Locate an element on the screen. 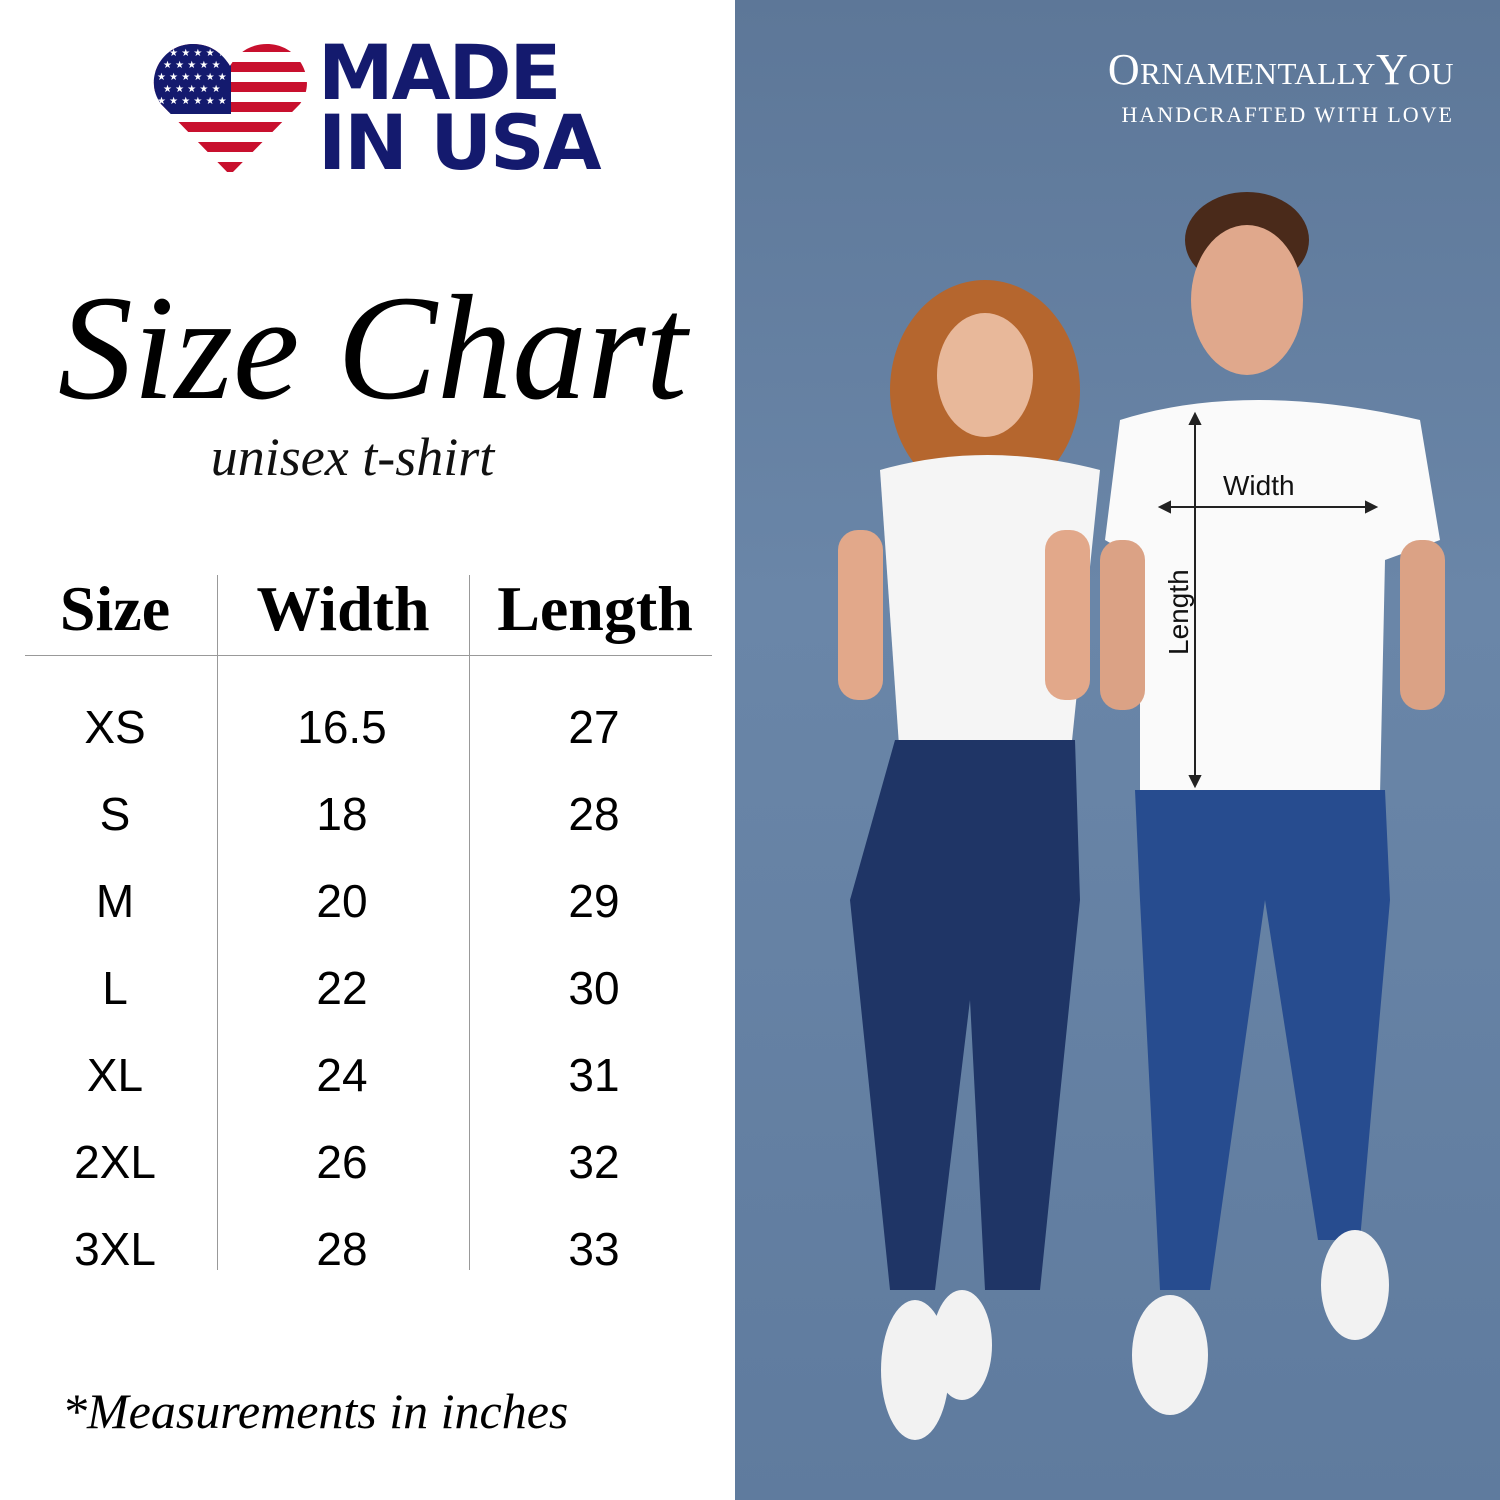 This screenshot has width=1500, height=1500. width-cell: 22 is located at coordinates (342, 988).